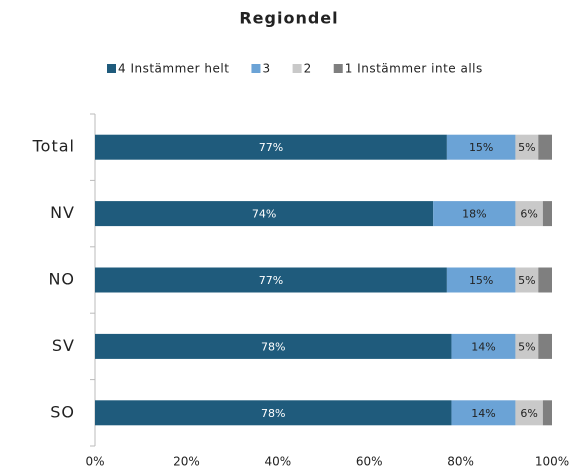 This screenshot has width=578, height=475. Describe the element at coordinates (62, 411) in the screenshot. I see `y-tick-label: SO` at that location.